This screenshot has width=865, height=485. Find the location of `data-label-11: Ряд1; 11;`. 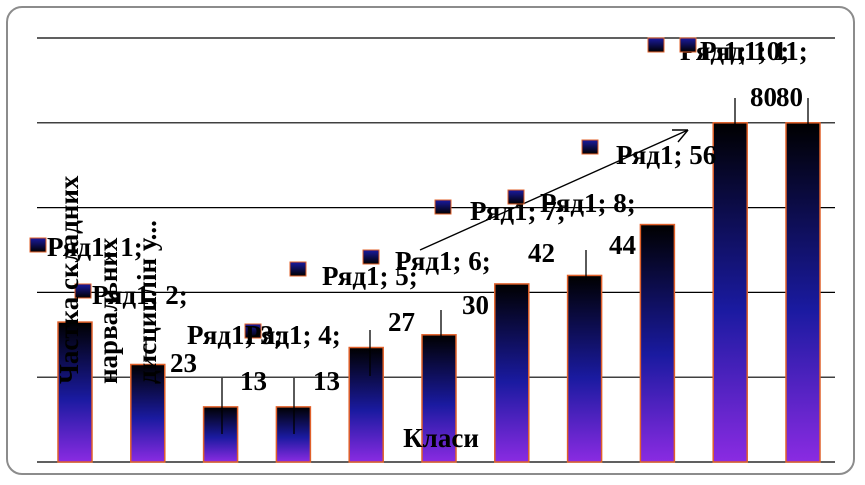

data-label-11: Ряд1; 11; is located at coordinates (754, 51).